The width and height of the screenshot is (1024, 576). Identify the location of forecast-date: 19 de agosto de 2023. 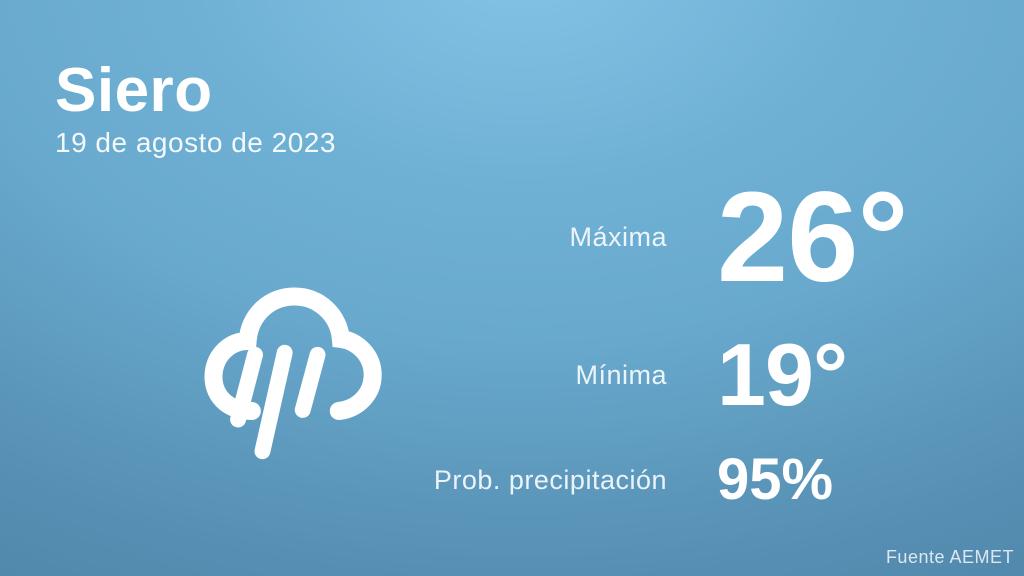
(195, 143).